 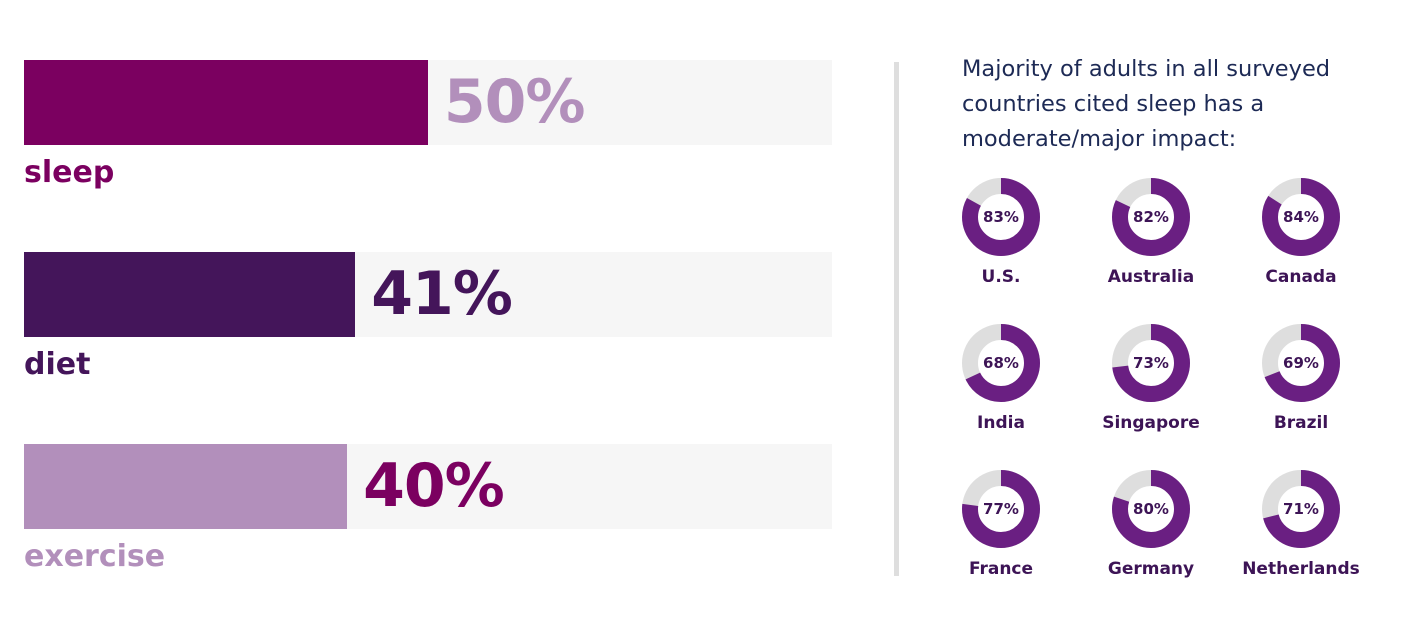 I want to click on donut-value-label: 82%, so click(x=1151, y=217).